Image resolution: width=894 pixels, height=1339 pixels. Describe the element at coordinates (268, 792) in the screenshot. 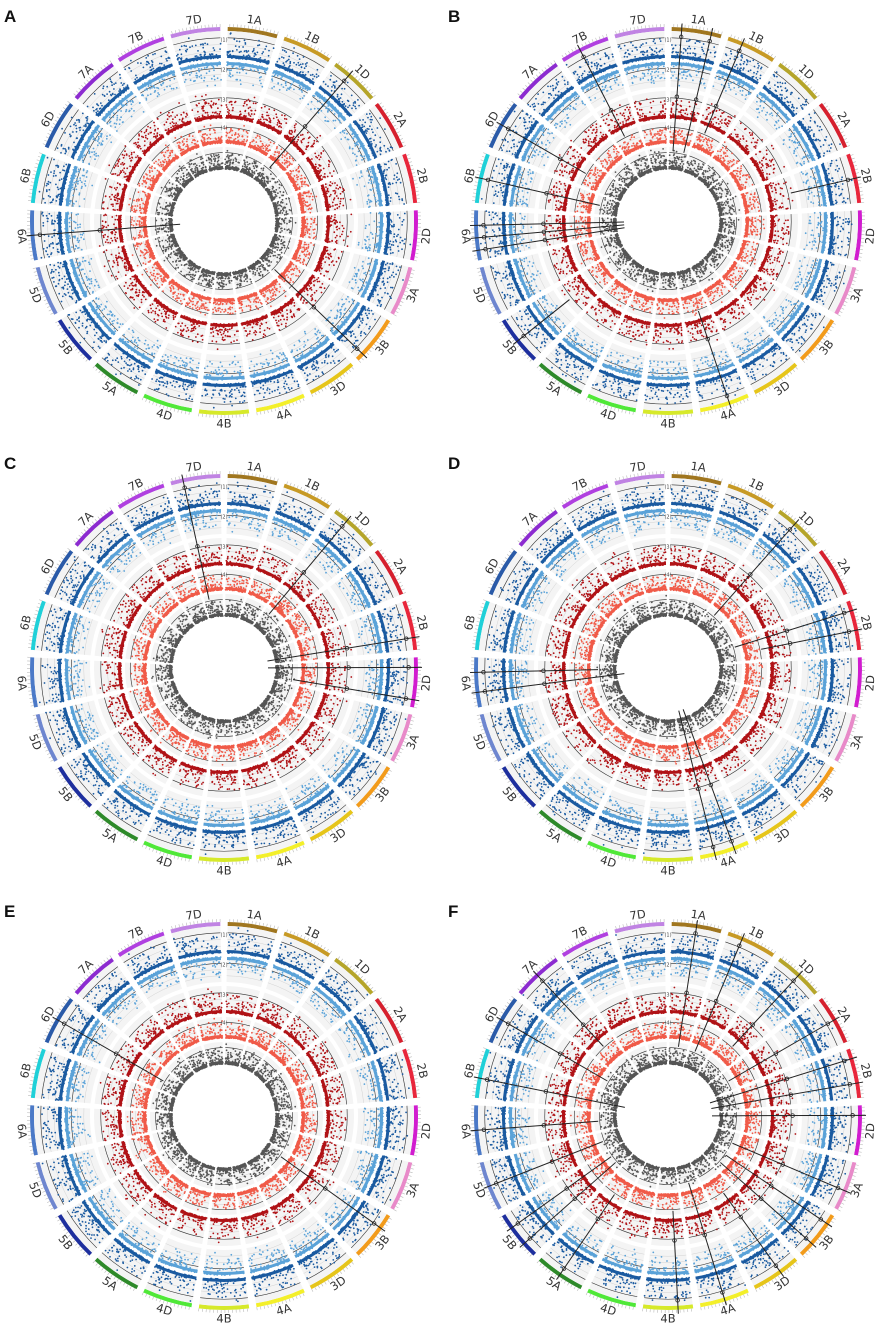

I see `chromosome-4a: 4A` at that location.